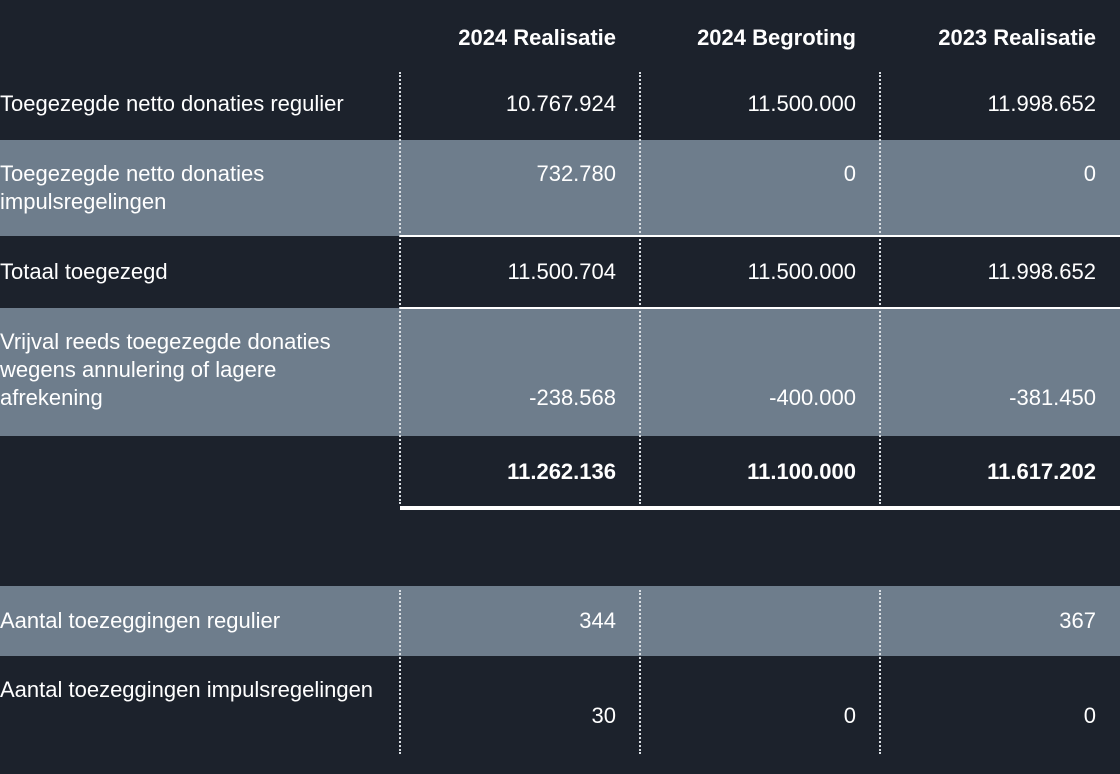 The height and width of the screenshot is (774, 1120). I want to click on row-label: Aantal toezeggingen impulsregelingen, so click(187, 689).